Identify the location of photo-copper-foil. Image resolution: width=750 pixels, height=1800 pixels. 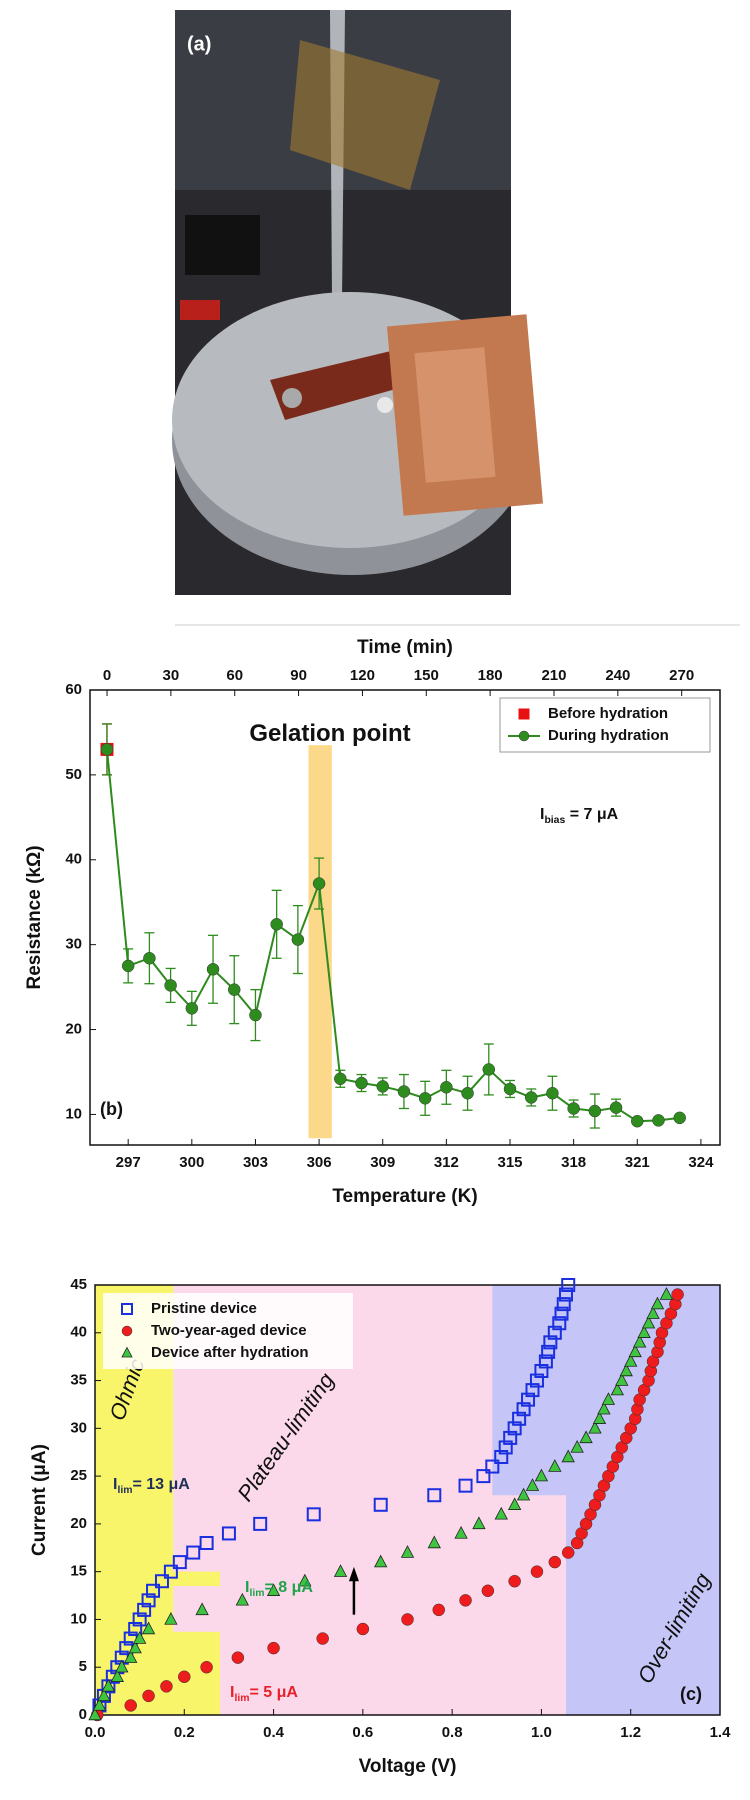
(455, 415).